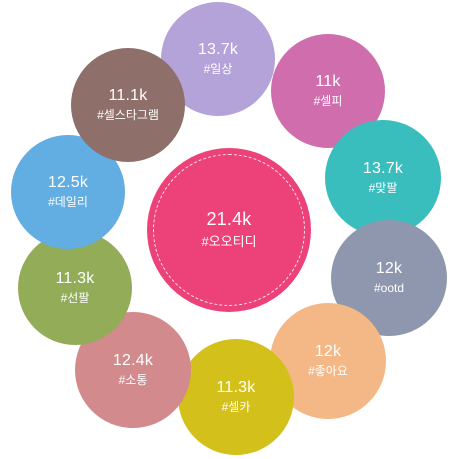  I want to click on bubble-count-label: 11k, so click(328, 82).